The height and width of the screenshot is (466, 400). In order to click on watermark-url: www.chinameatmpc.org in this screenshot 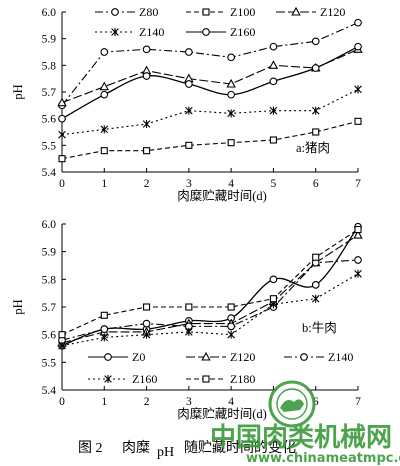, I will do `click(323, 458)`.